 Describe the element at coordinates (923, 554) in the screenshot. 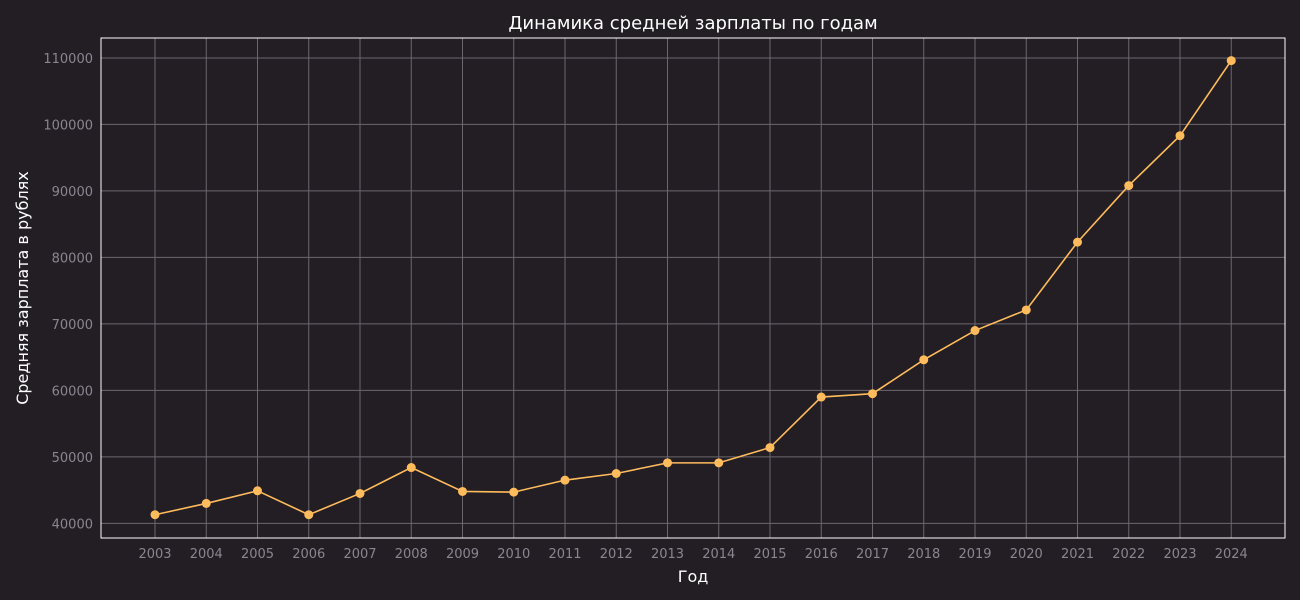

I see `x-tick-label: 2018` at that location.